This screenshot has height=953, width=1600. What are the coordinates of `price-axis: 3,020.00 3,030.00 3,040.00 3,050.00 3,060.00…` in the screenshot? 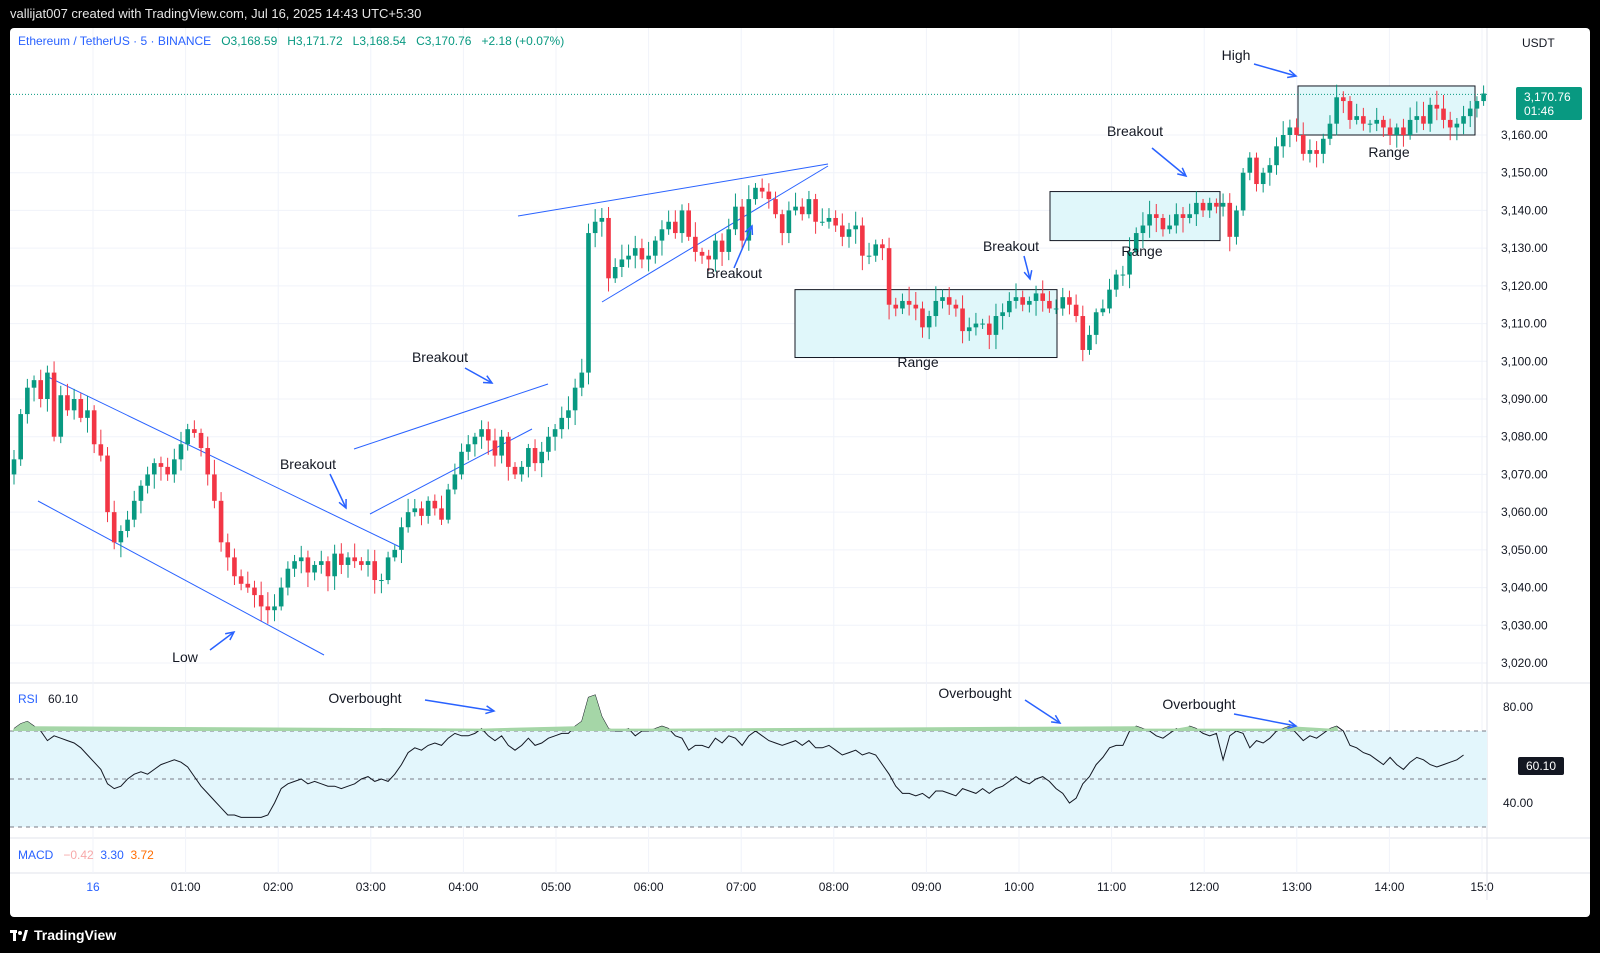 It's located at (1524, 399).